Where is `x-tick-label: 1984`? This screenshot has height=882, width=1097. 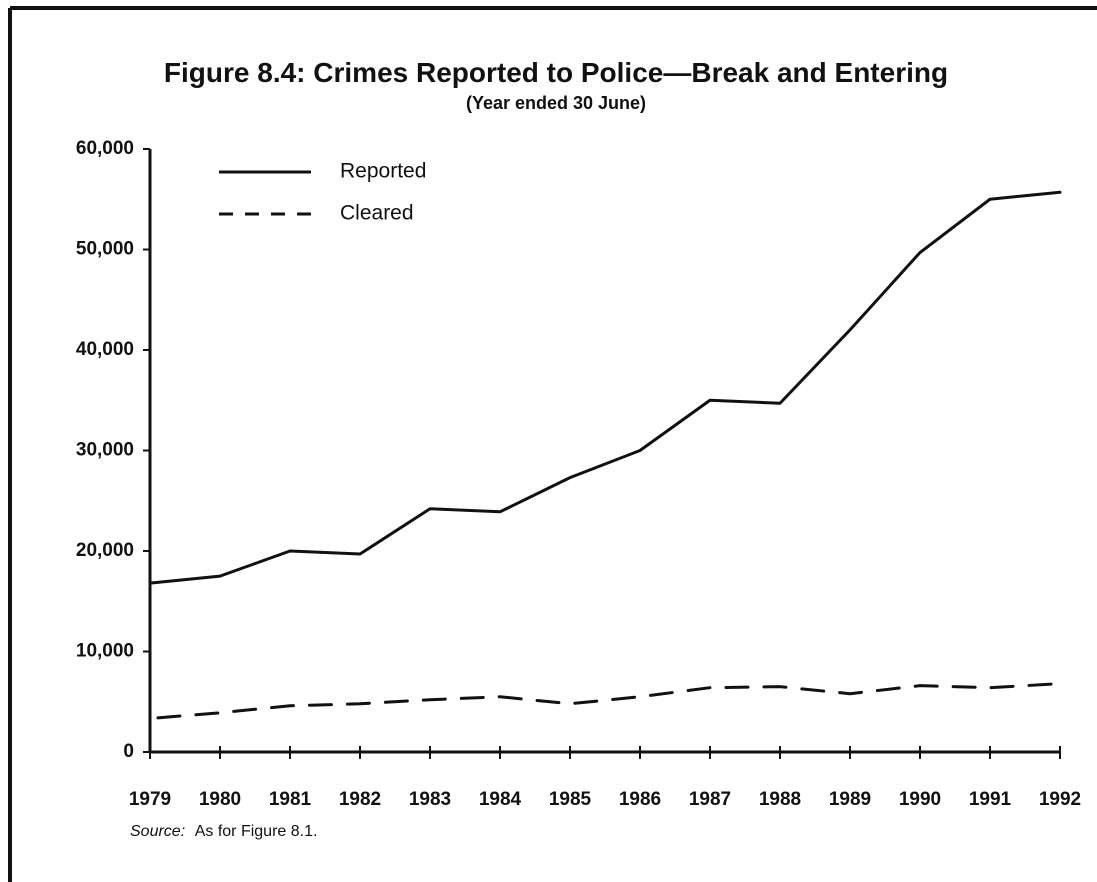 x-tick-label: 1984 is located at coordinates (500, 799).